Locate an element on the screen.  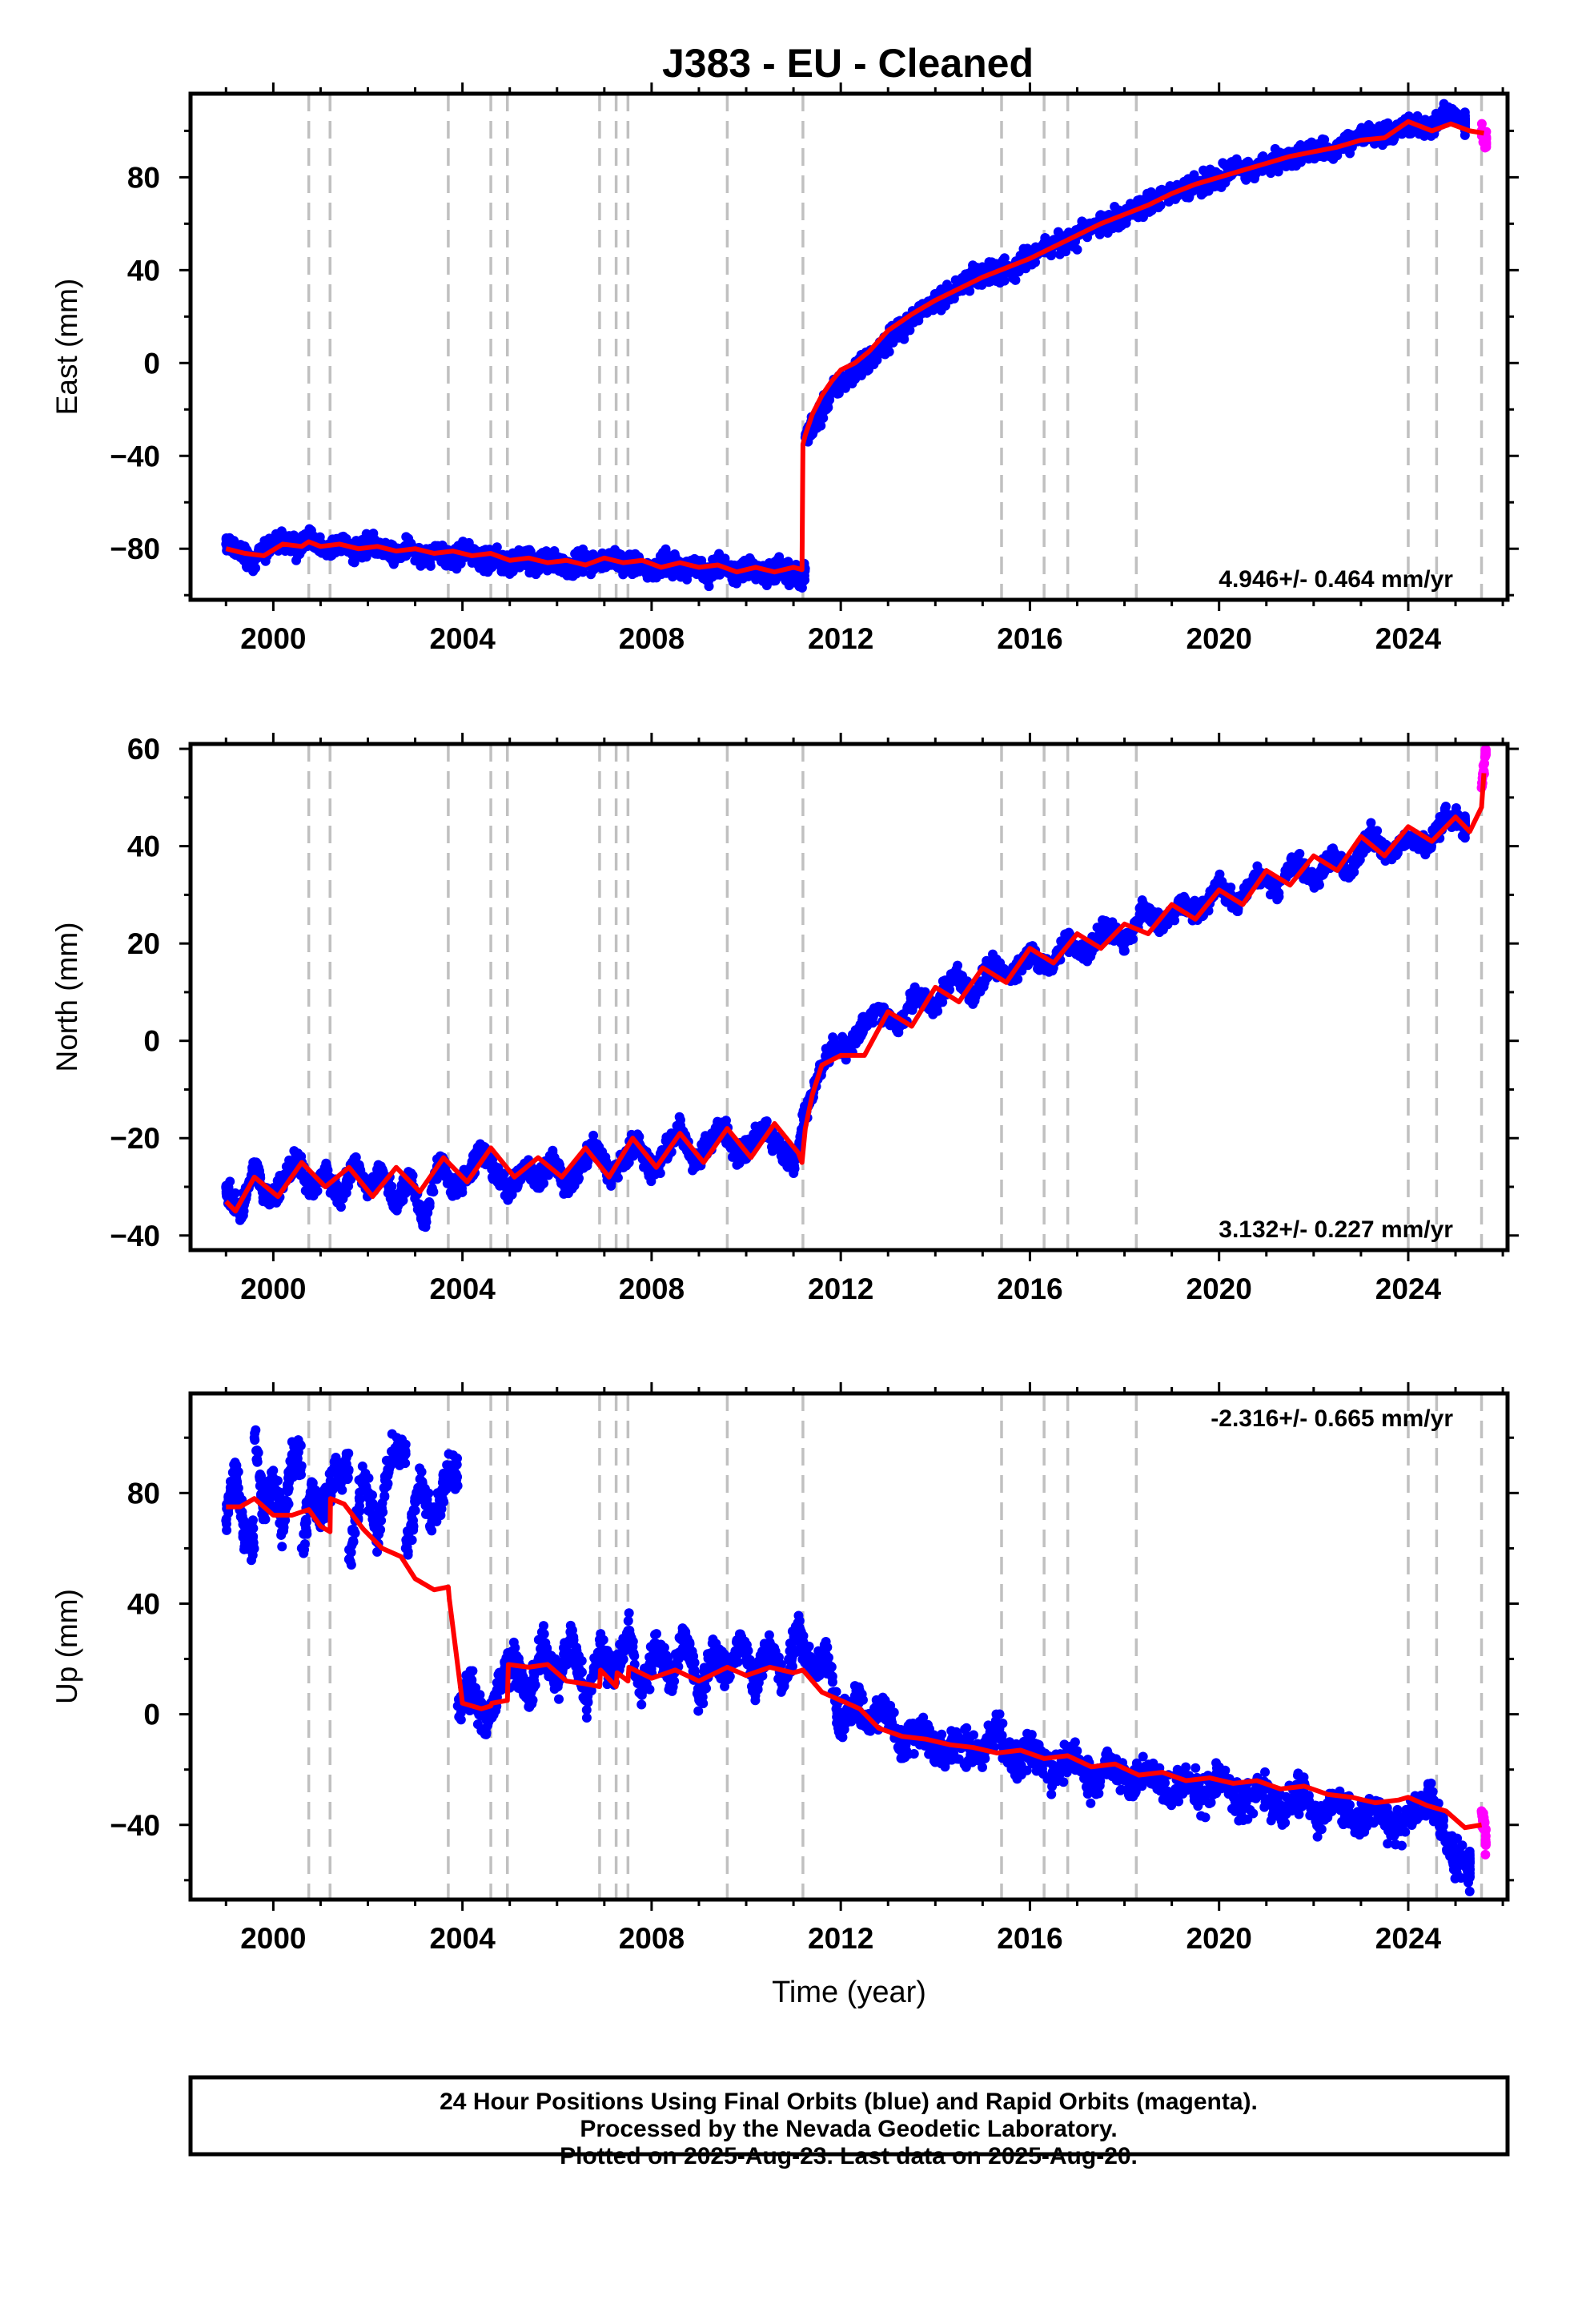
y-tick-label: −40 is located at coordinates (135, 456).